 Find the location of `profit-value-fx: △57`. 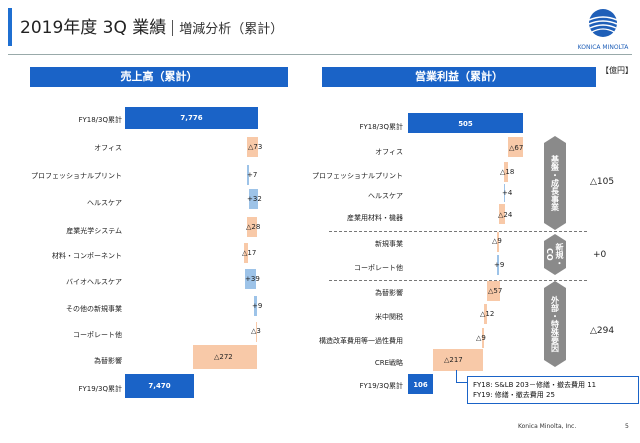

profit-value-fx: △57 is located at coordinates (495, 291).